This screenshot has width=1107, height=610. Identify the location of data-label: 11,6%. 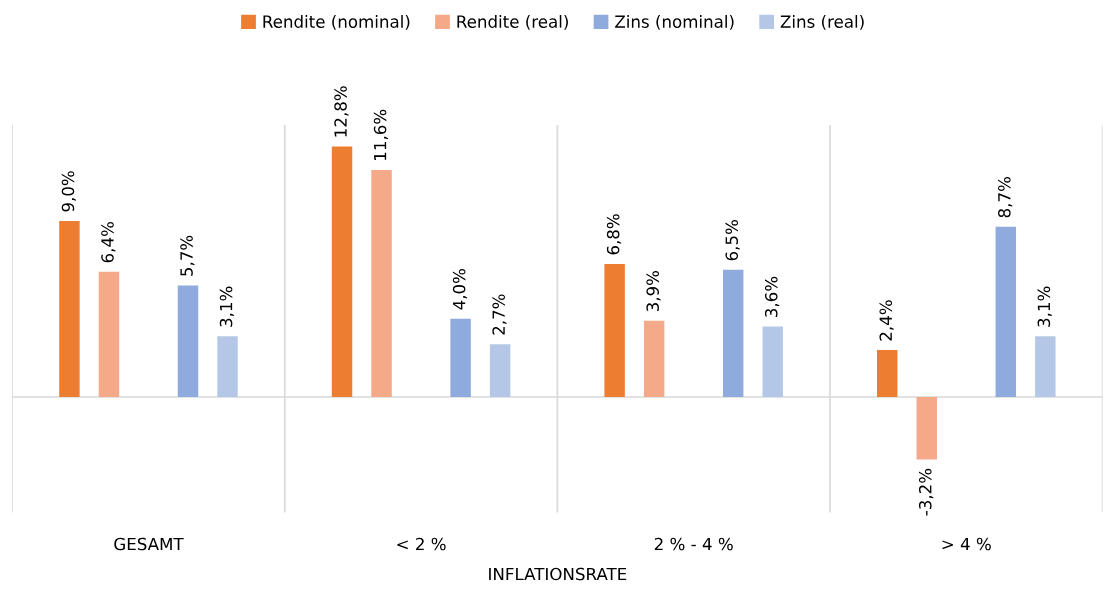
(381, 134).